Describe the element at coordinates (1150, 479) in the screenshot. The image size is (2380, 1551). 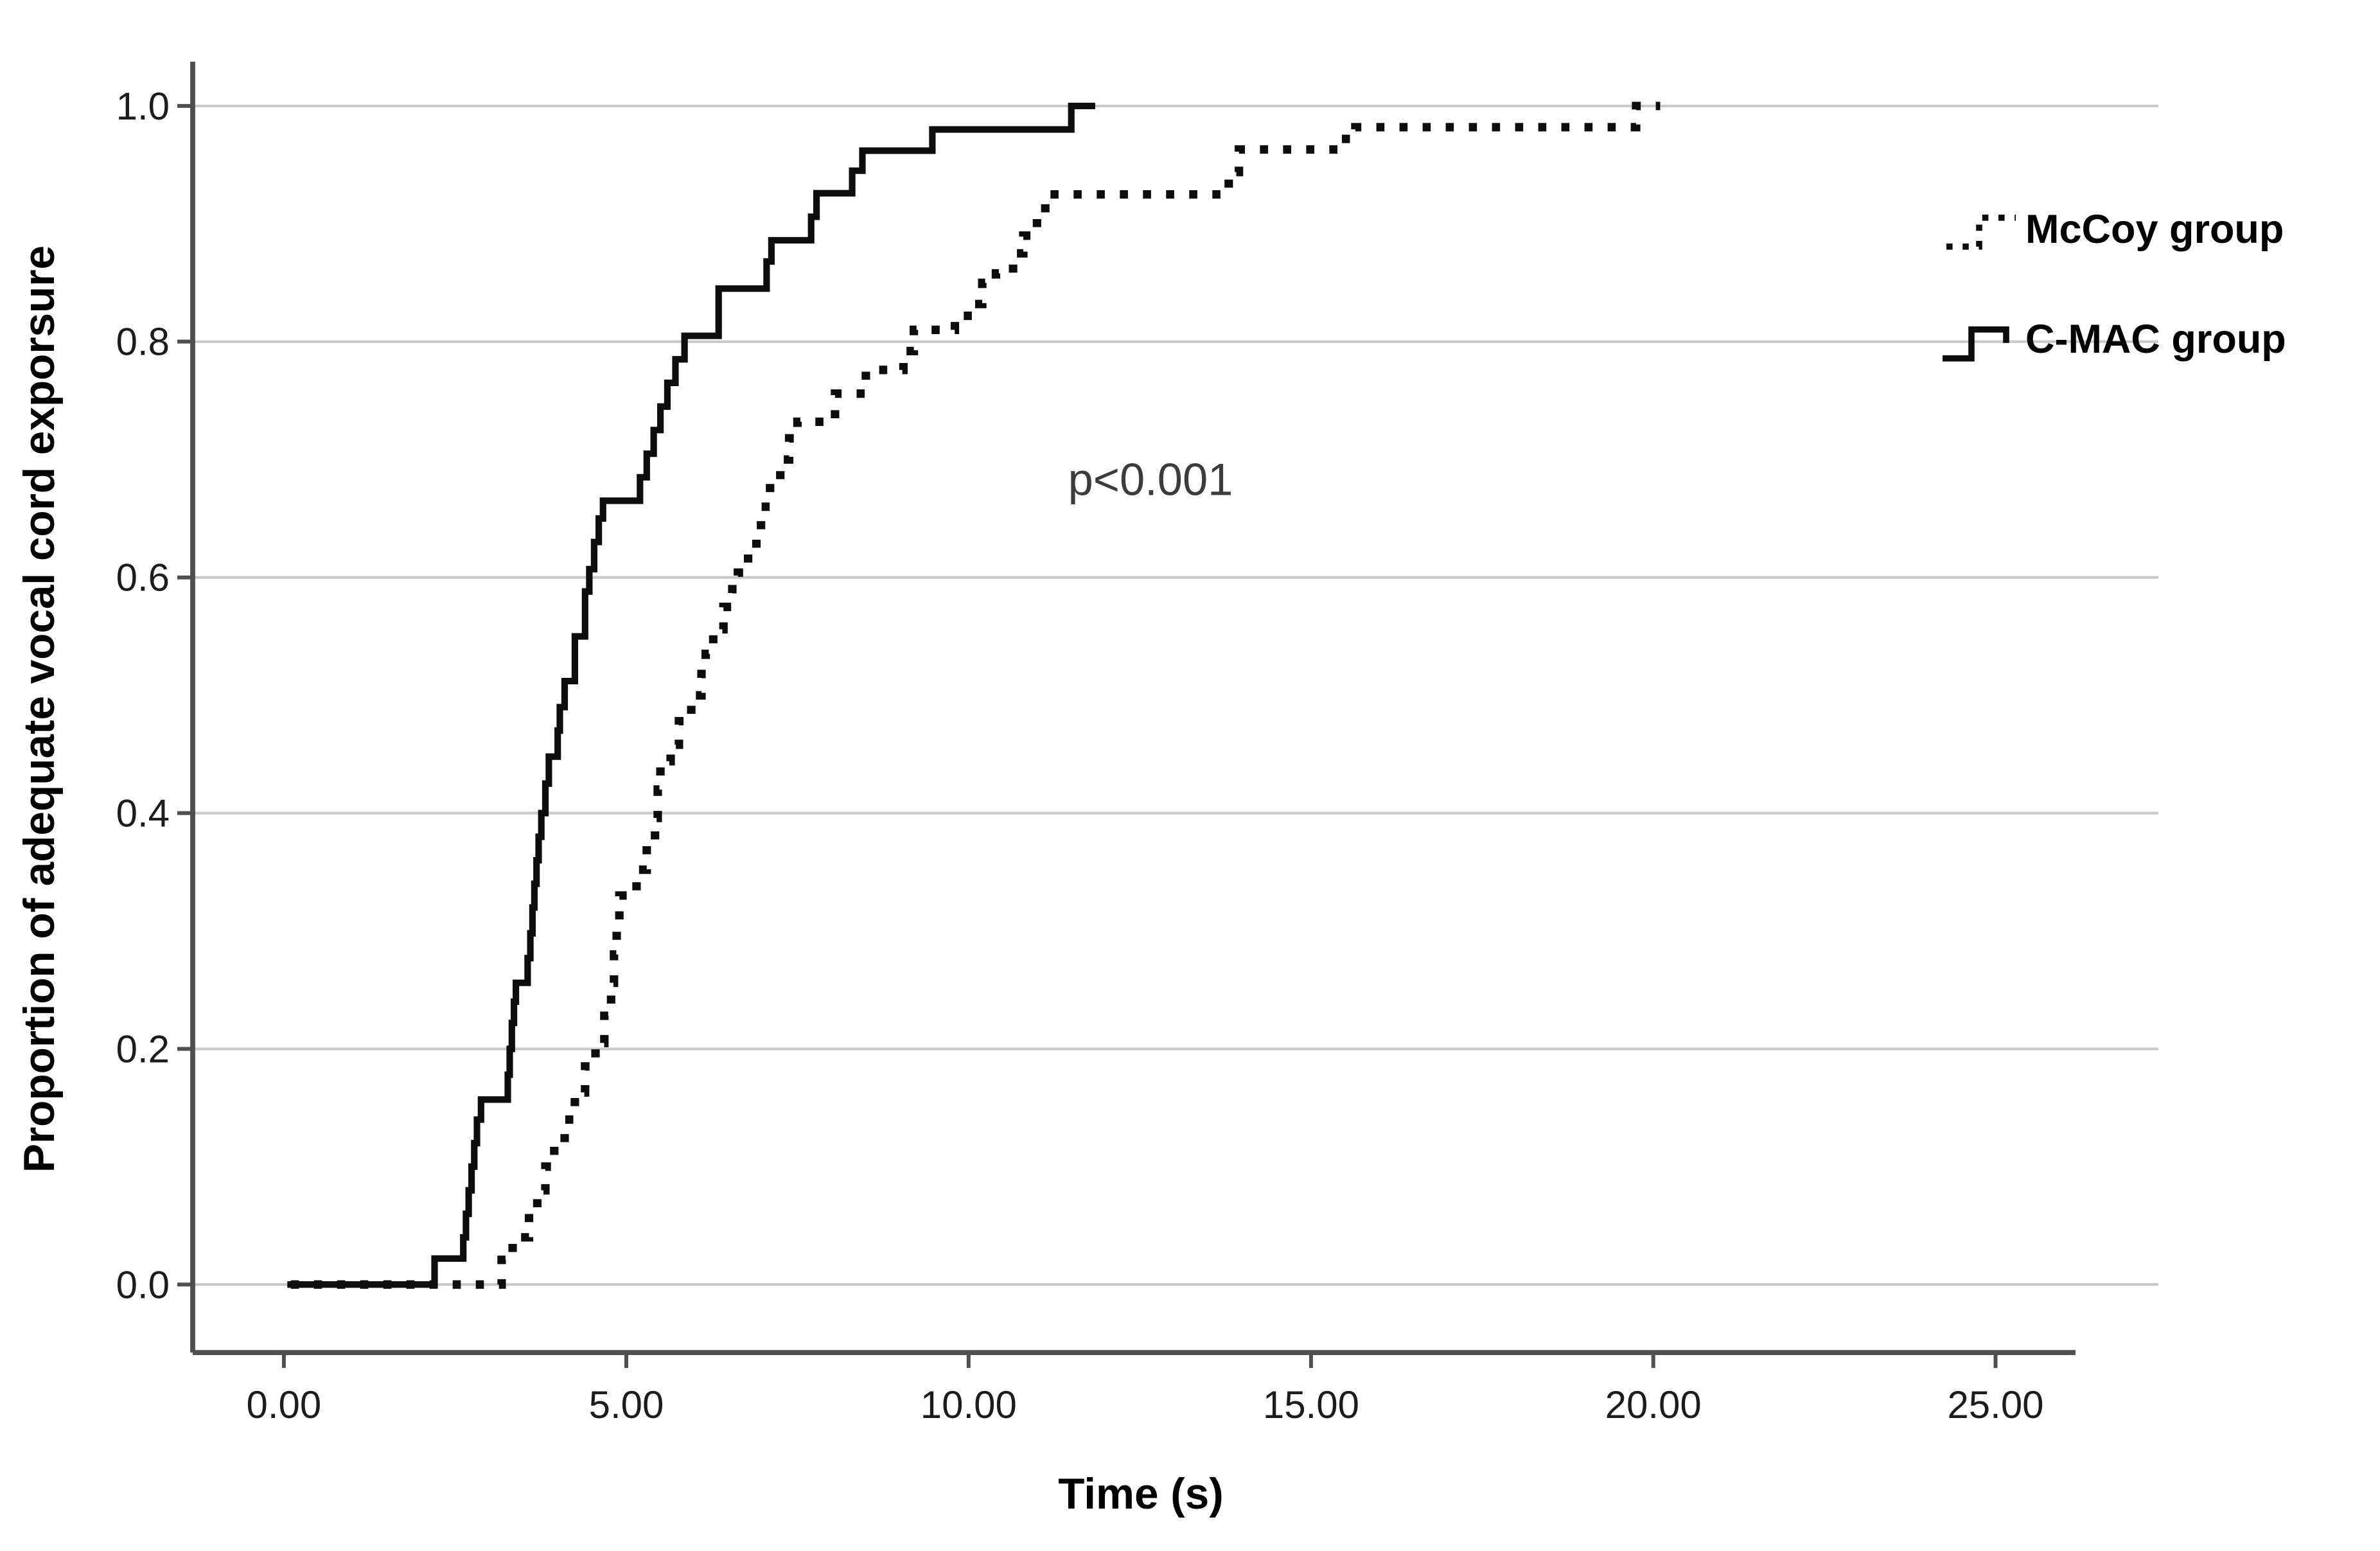
I see `p-value-annotation: p<0.001` at that location.